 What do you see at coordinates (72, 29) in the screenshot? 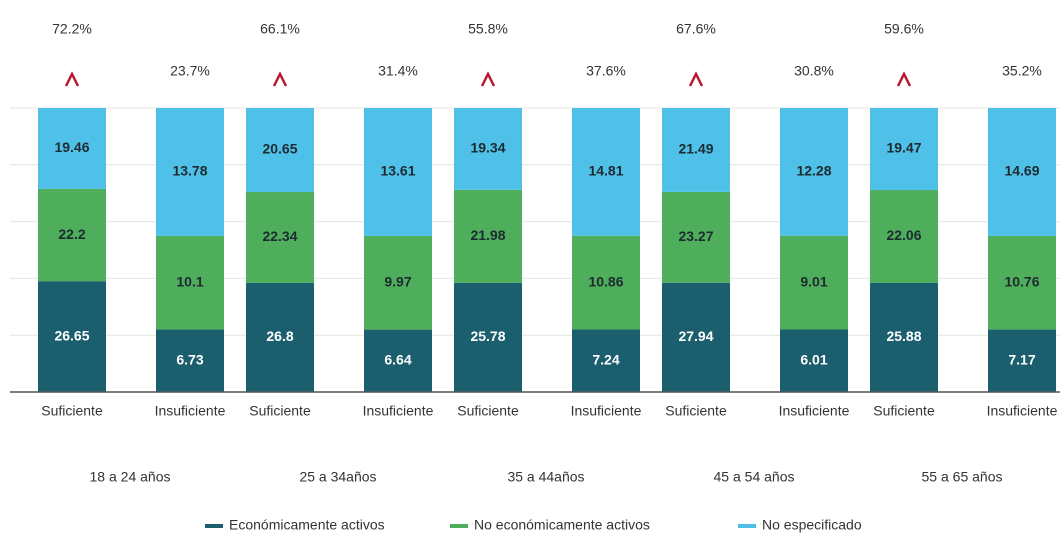
I see `top-label: 72.2%` at bounding box center [72, 29].